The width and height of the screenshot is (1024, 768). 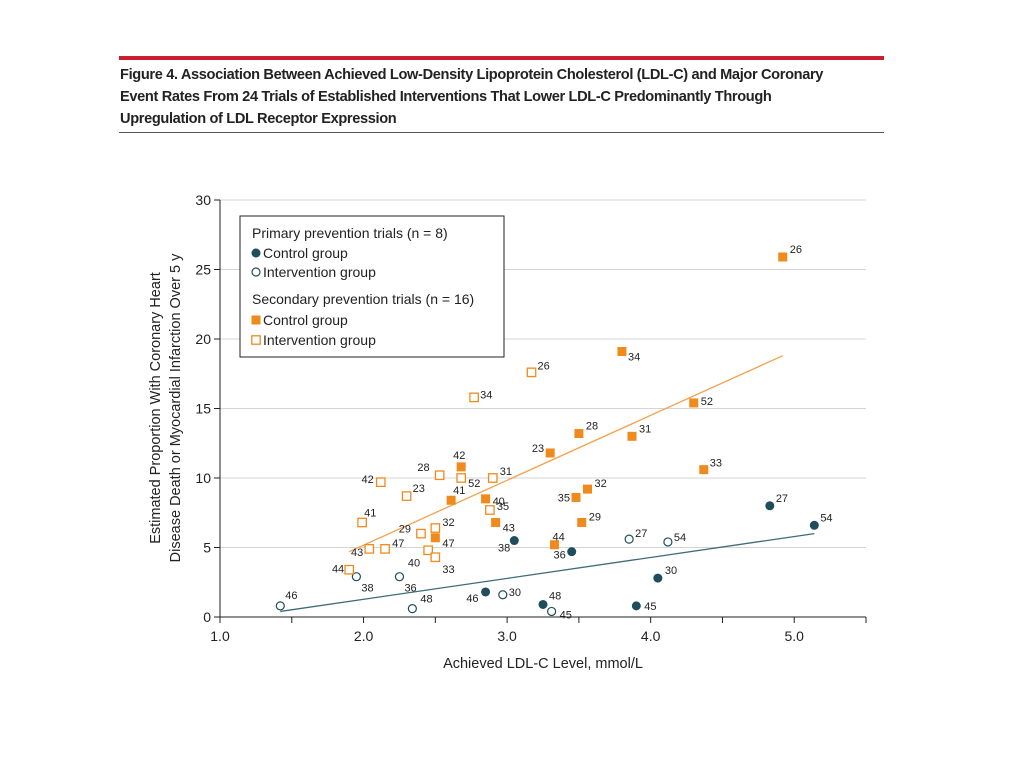 What do you see at coordinates (547, 572) in the screenshot?
I see `primary-trend-line` at bounding box center [547, 572].